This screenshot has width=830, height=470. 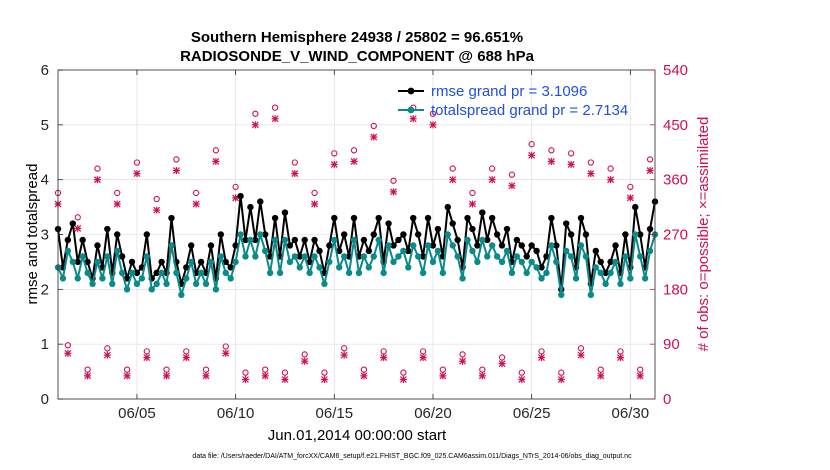 I want to click on right-tick-label: 540, so click(x=675, y=70).